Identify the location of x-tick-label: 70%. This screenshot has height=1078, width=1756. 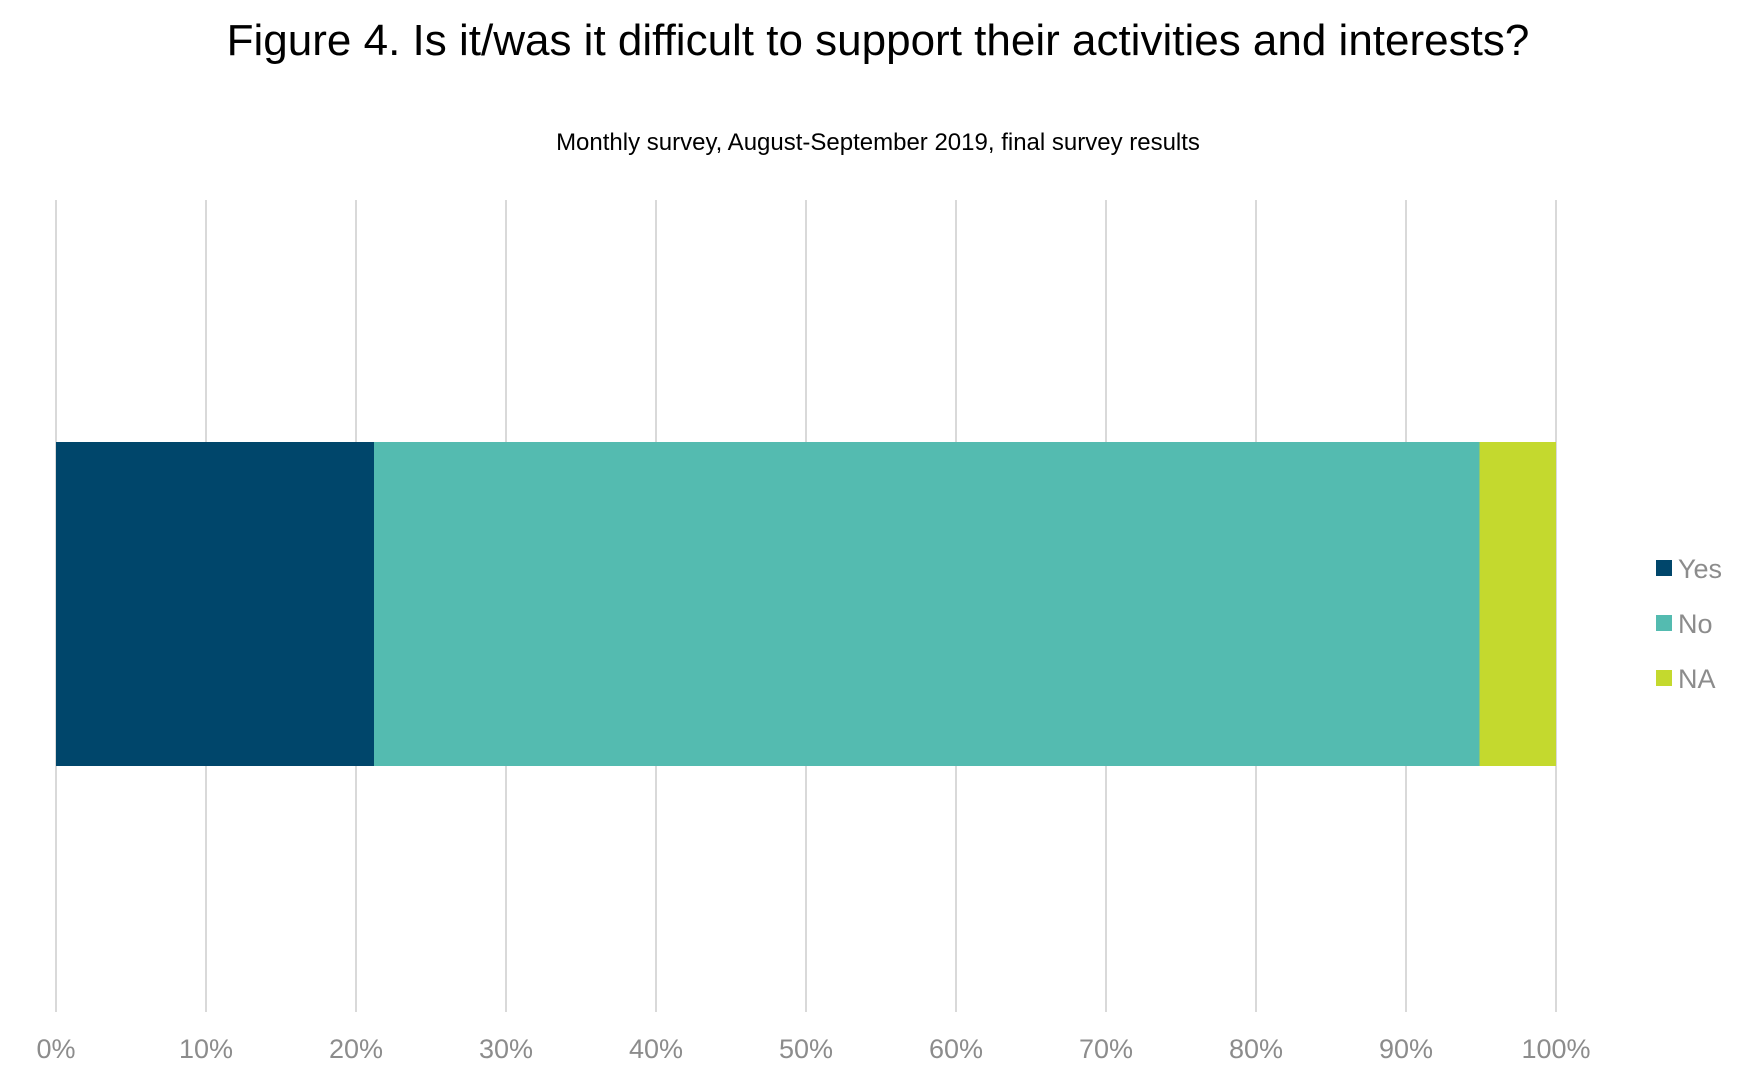
(1106, 1049).